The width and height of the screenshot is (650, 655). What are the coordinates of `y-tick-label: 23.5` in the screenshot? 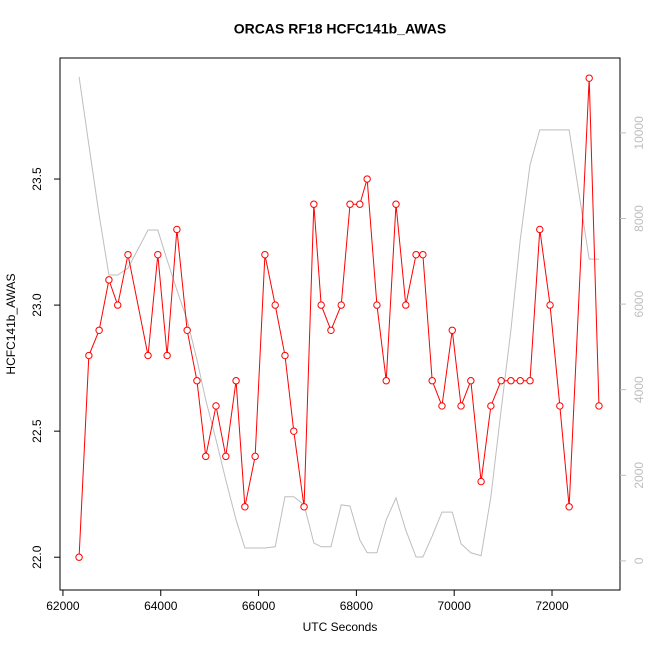 It's located at (37, 179).